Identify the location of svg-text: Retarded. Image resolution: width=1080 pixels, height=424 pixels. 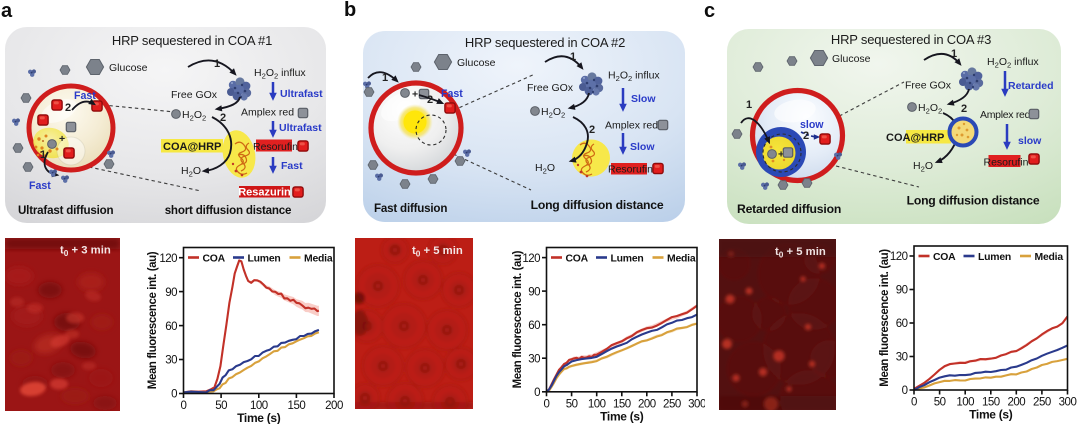
(1031, 86).